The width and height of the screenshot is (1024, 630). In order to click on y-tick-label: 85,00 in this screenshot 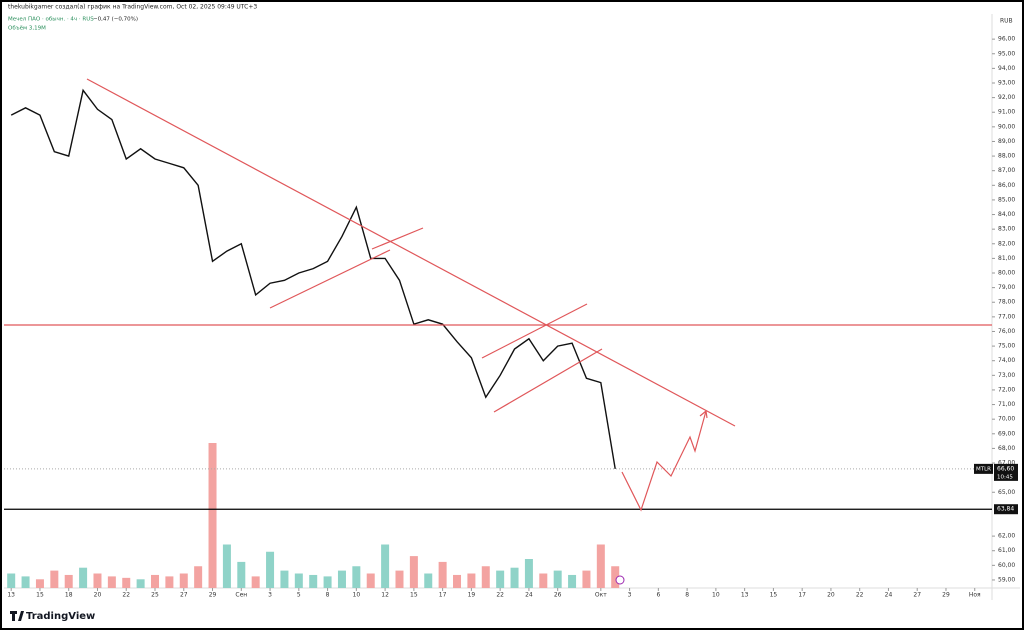, I will do `click(1006, 199)`.